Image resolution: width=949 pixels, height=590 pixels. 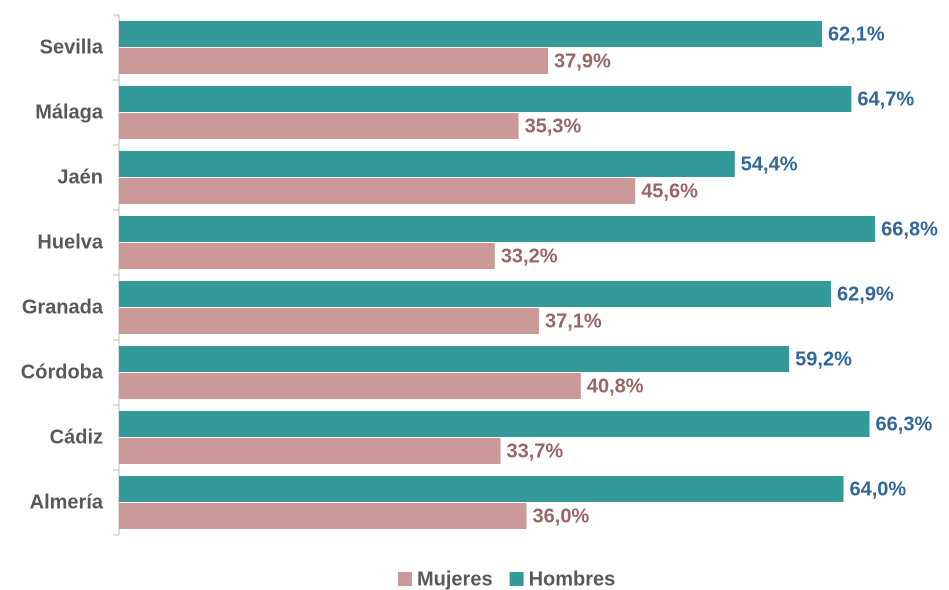 I want to click on category-label: Cádiz, so click(x=76, y=437).